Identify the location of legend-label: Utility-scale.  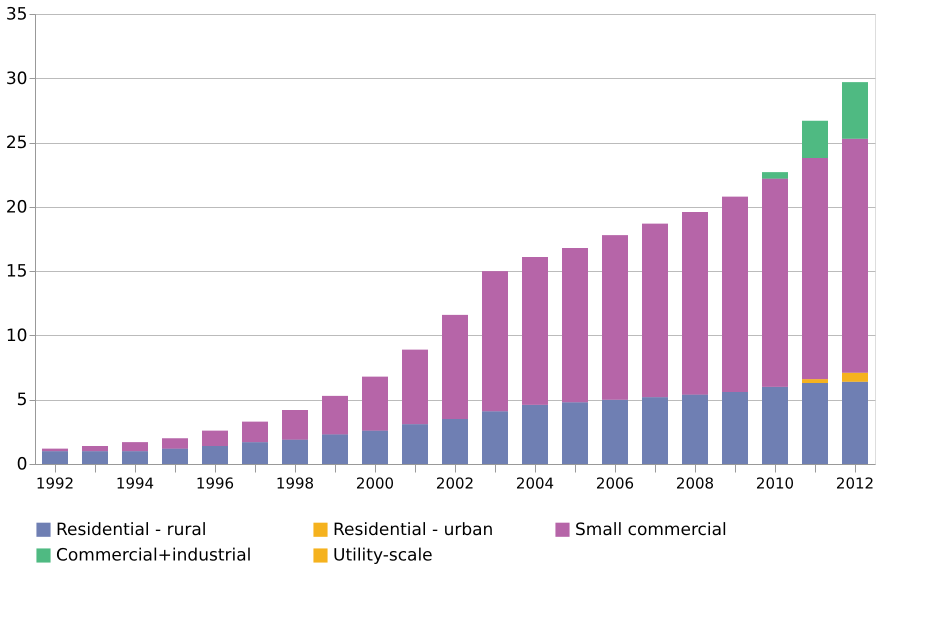
(383, 556).